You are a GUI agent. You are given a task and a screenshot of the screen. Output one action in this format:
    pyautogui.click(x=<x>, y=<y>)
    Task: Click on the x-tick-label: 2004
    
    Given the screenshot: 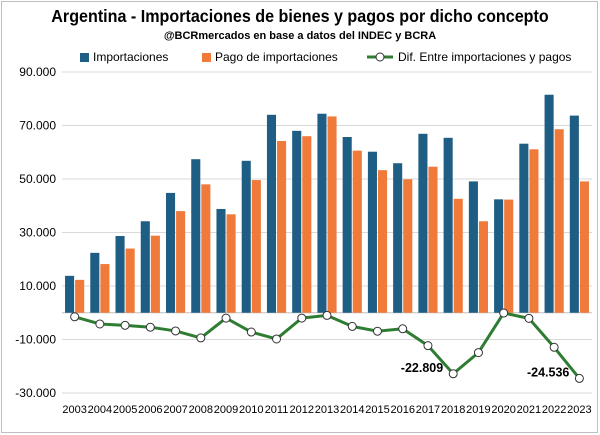 What is the action you would take?
    pyautogui.click(x=100, y=410)
    